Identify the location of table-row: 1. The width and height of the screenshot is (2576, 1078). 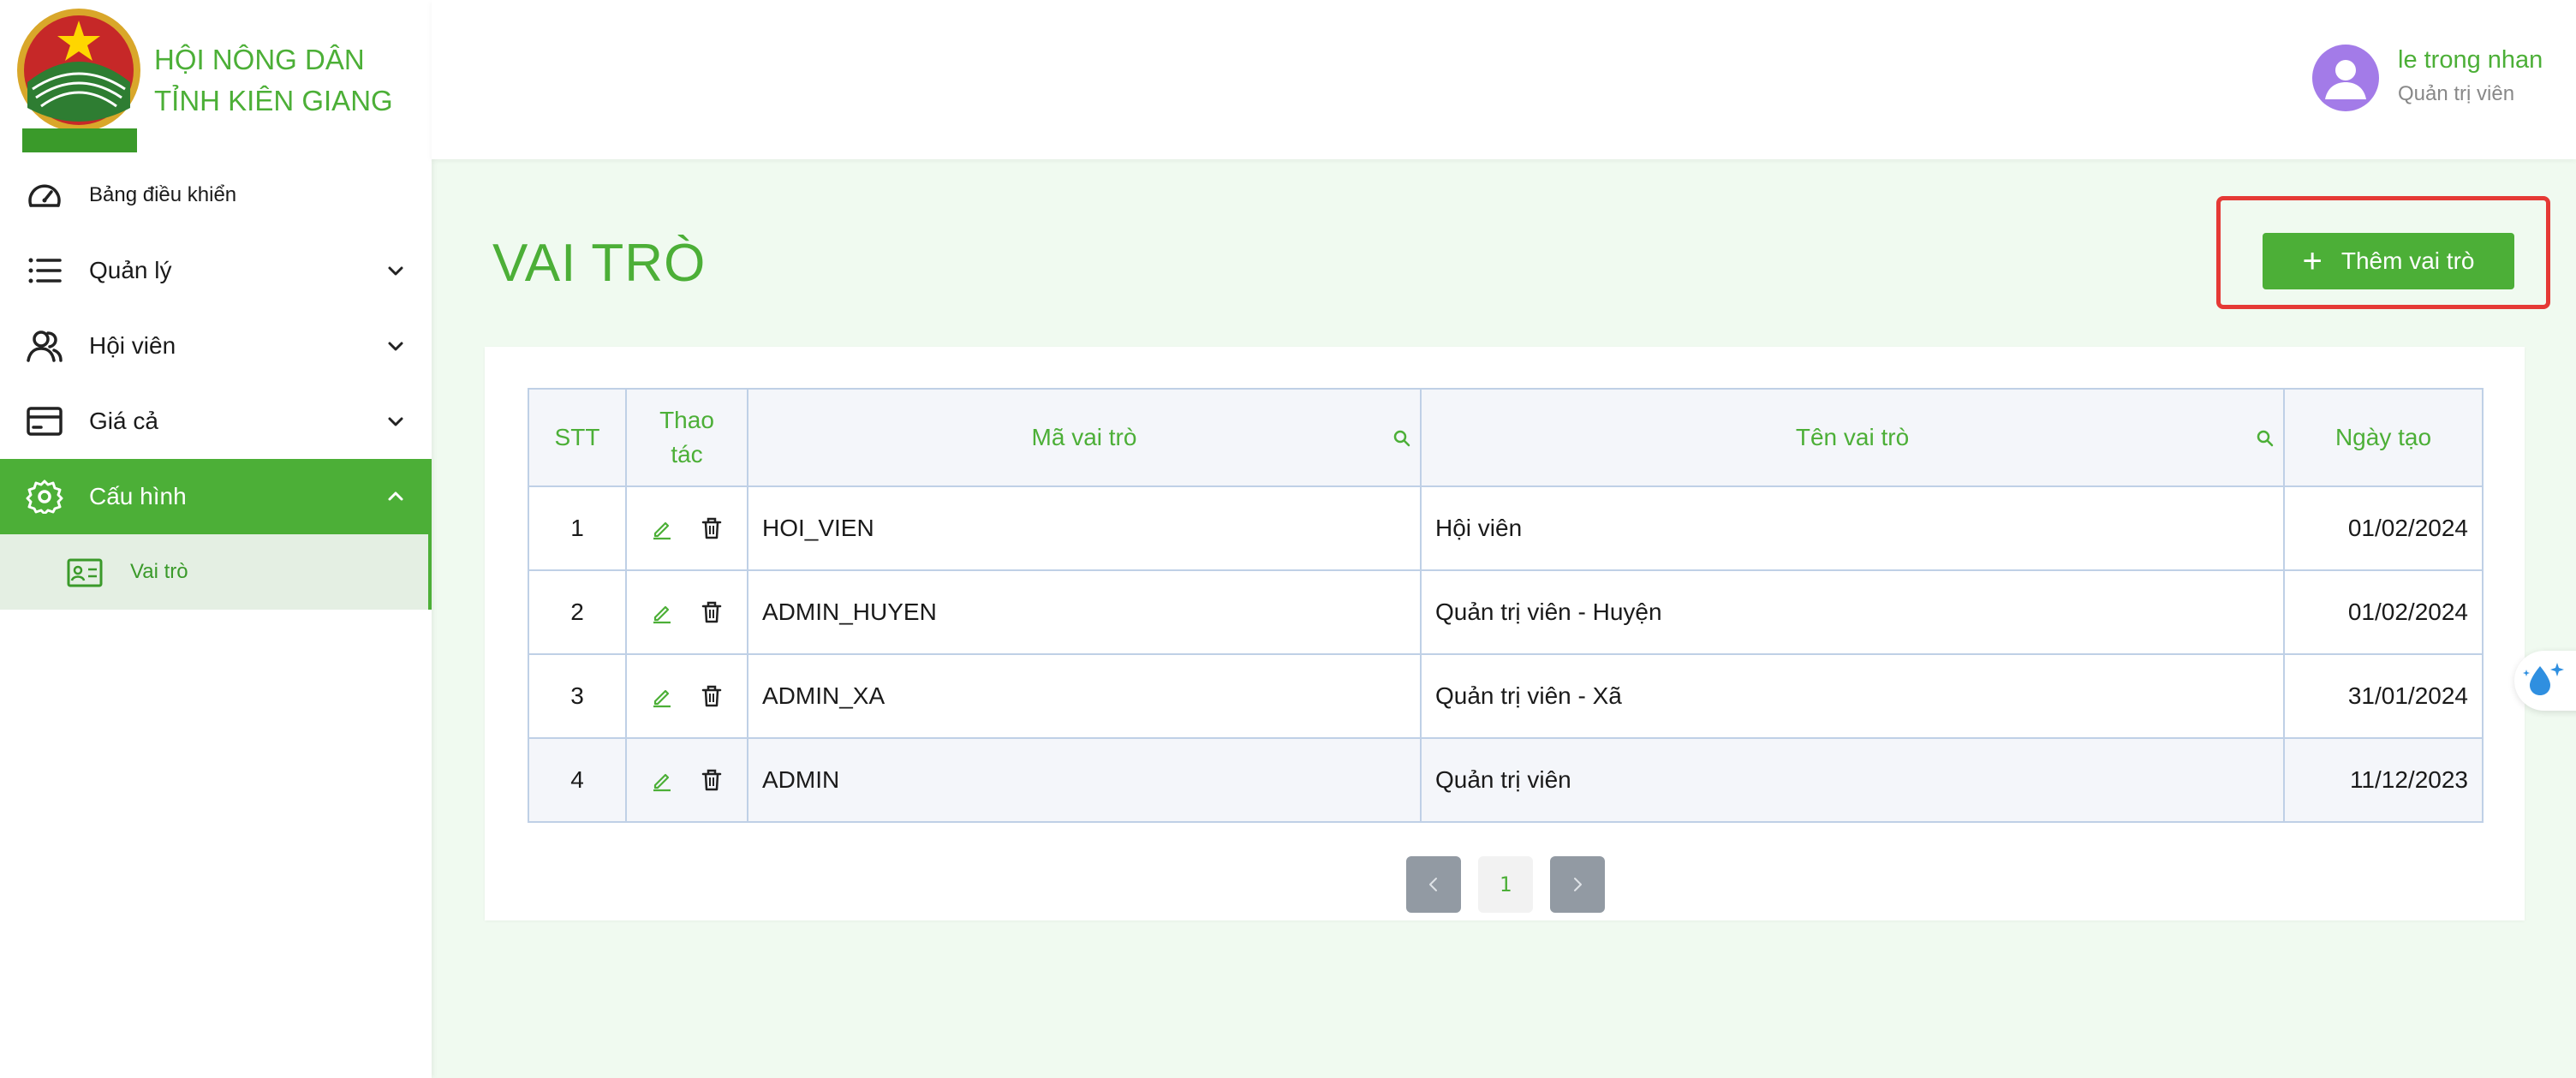
(1506, 528).